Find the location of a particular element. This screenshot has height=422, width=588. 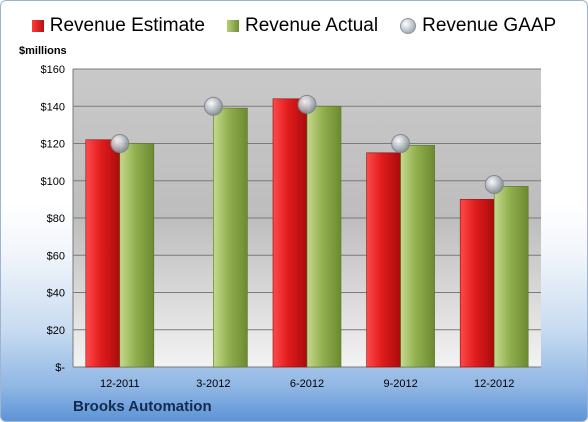

x-tick-label: 9-2012 is located at coordinates (400, 384).